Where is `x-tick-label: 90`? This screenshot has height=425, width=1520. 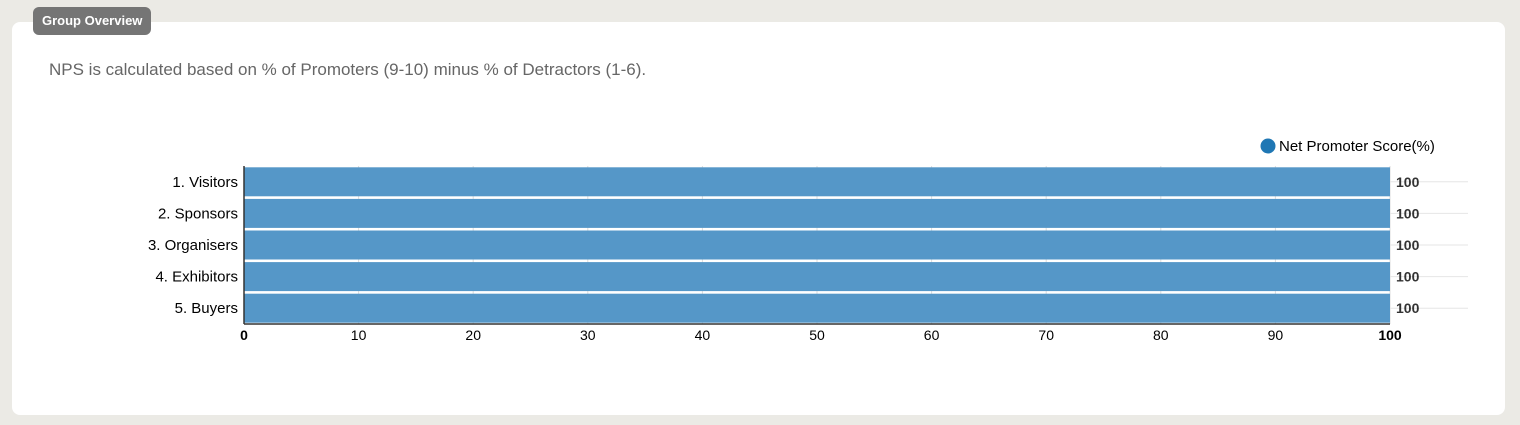
x-tick-label: 90 is located at coordinates (1276, 335).